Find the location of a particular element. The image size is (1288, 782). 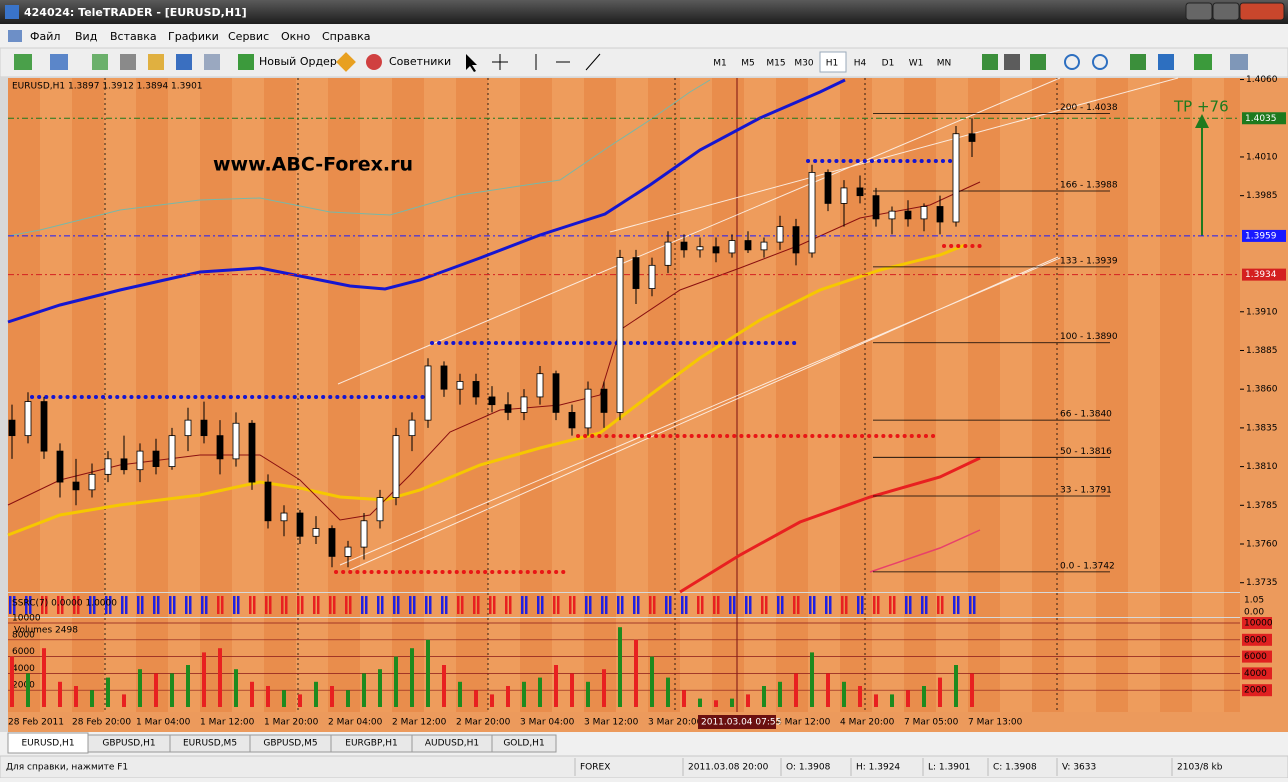

timeframe-button: M15 is located at coordinates (775, 64).